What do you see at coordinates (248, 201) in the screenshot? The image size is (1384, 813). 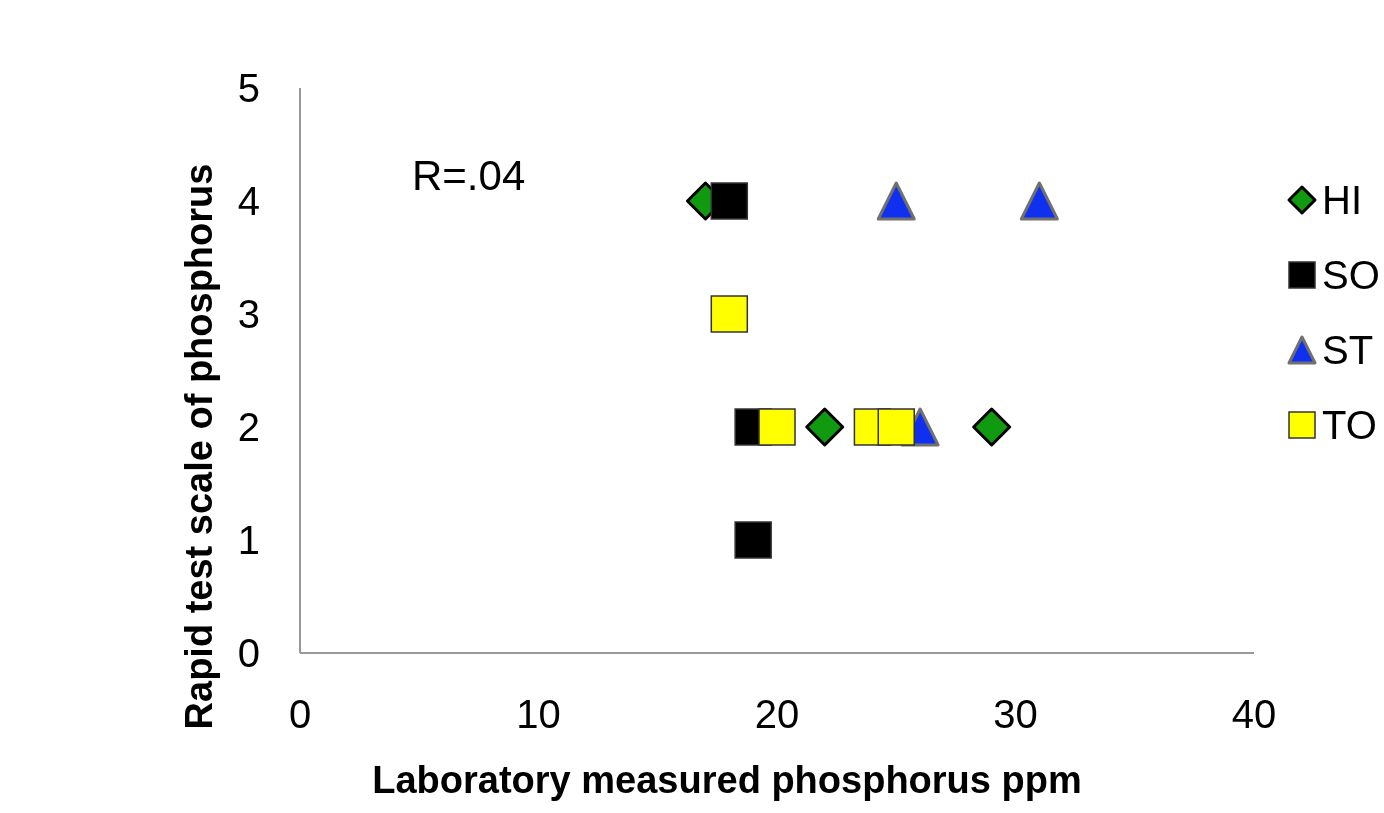 I see `y-tick-label: 4` at bounding box center [248, 201].